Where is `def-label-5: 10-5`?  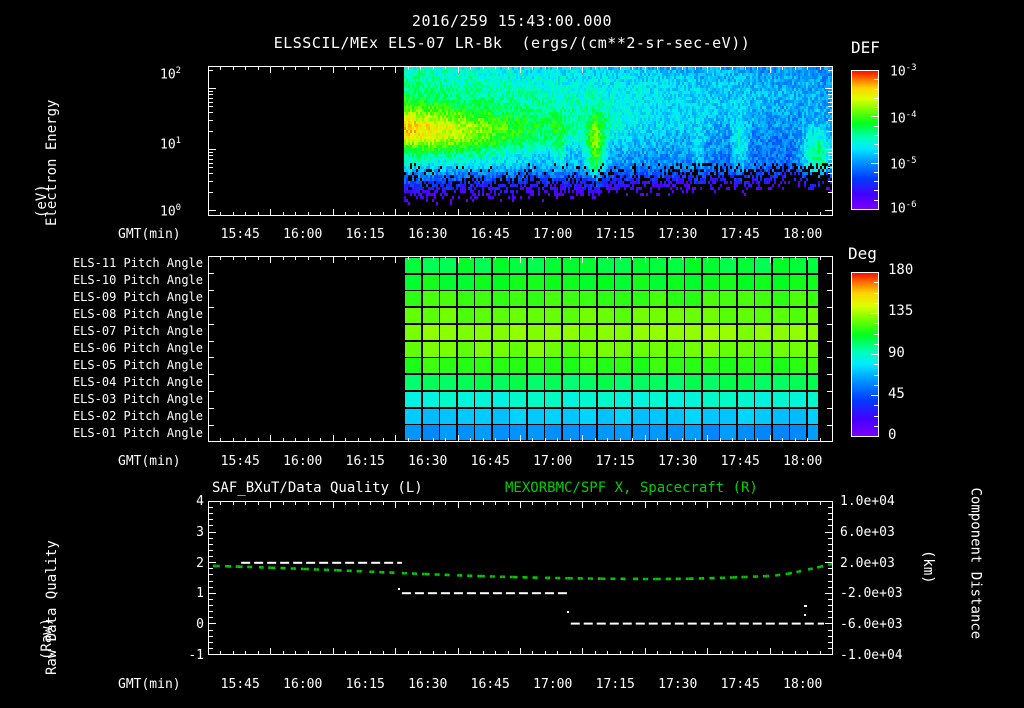
def-label-5: 10-5 is located at coordinates (903, 164).